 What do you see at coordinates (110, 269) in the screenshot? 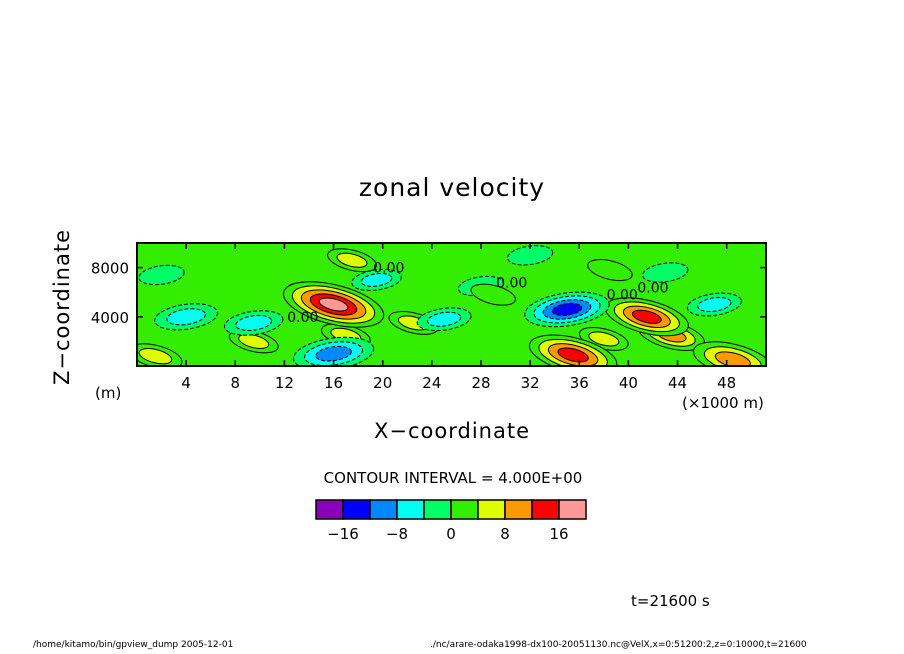
I see `y-tick-label: 8000` at bounding box center [110, 269].